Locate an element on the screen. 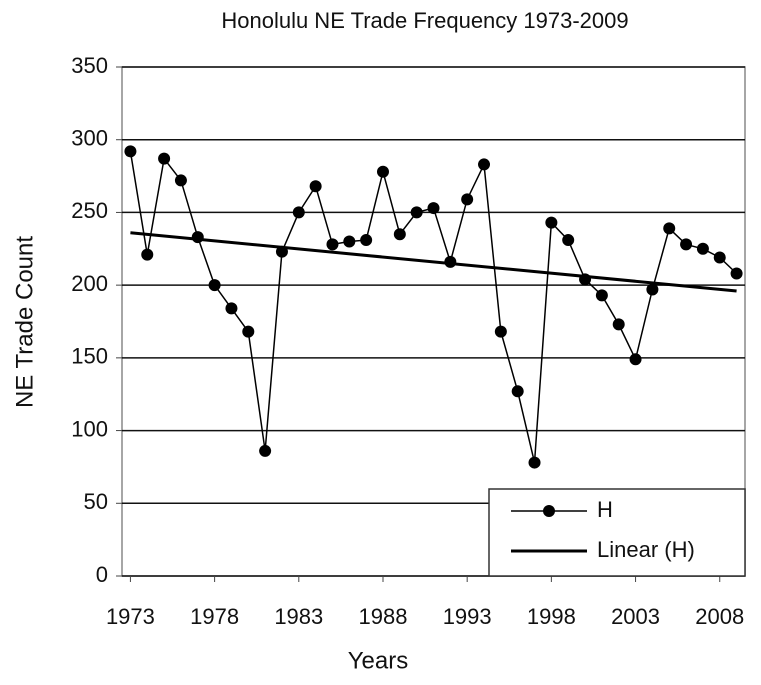  y-tick-label: 200 is located at coordinates (89, 283).